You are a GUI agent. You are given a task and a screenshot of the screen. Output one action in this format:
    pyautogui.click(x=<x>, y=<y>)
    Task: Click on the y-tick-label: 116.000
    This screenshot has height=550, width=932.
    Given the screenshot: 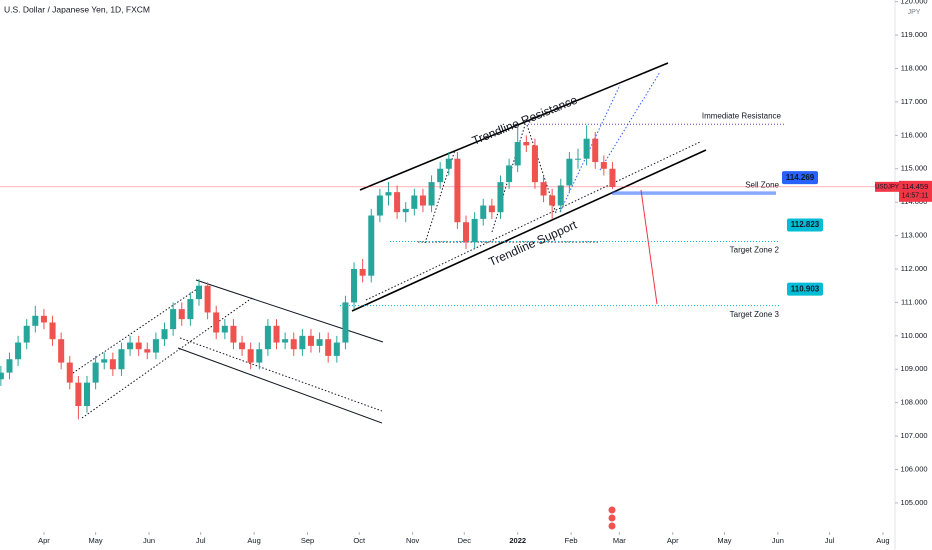 What is the action you would take?
    pyautogui.click(x=914, y=134)
    